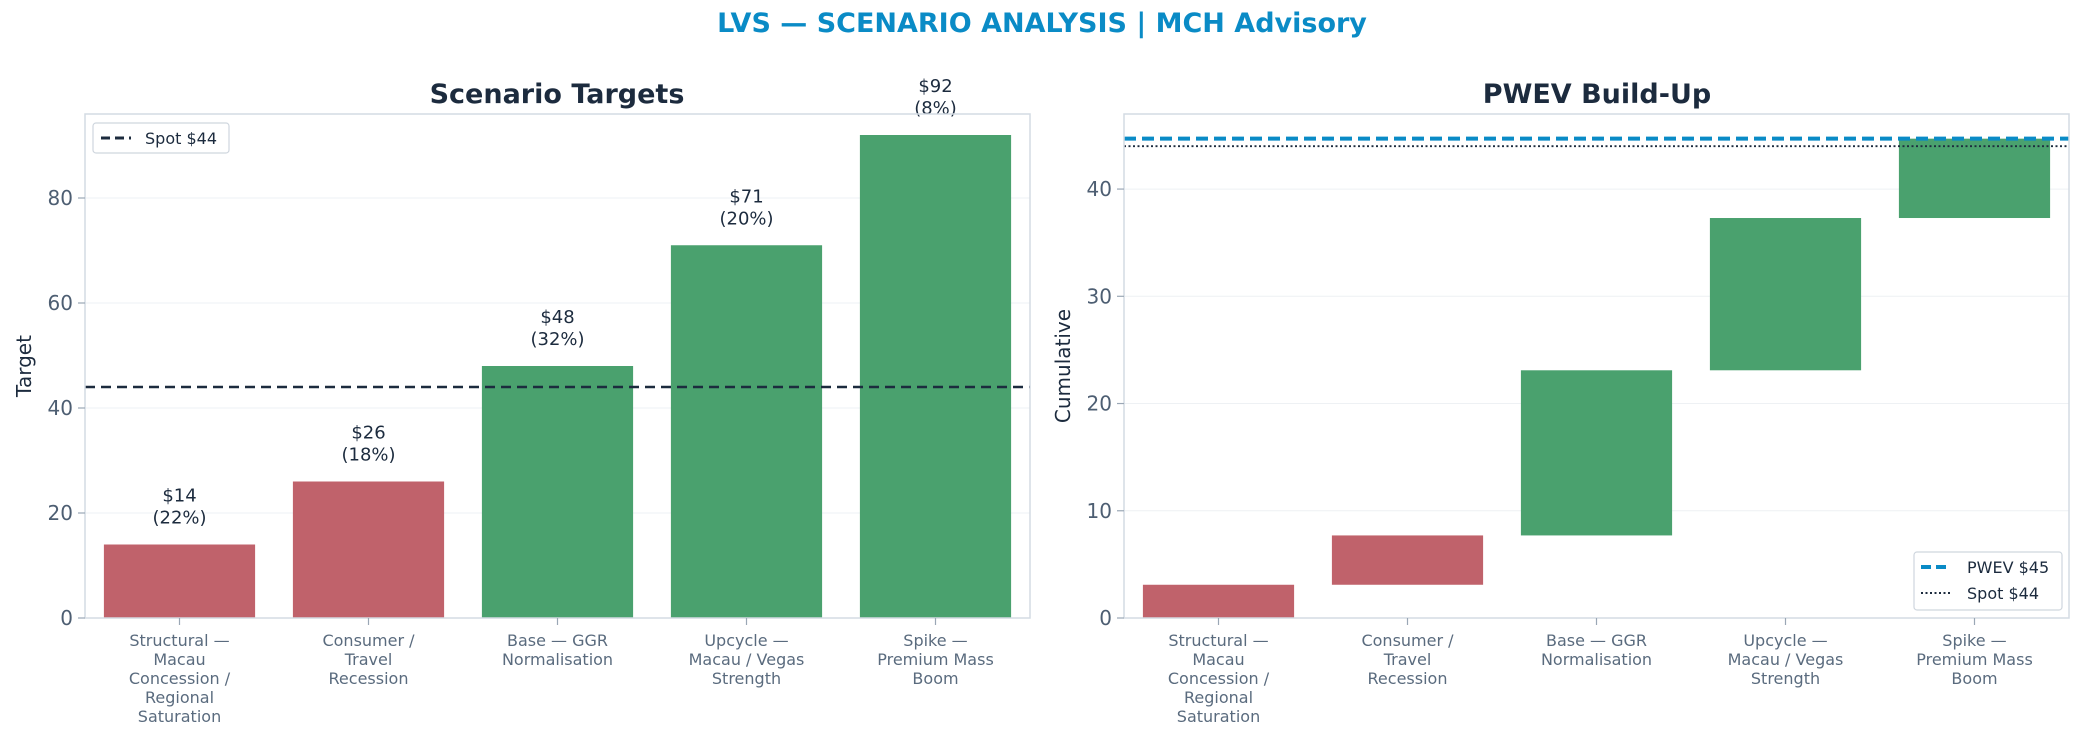 The width and height of the screenshot is (2084, 742). I want to click on data-label: (32%), so click(557, 339).